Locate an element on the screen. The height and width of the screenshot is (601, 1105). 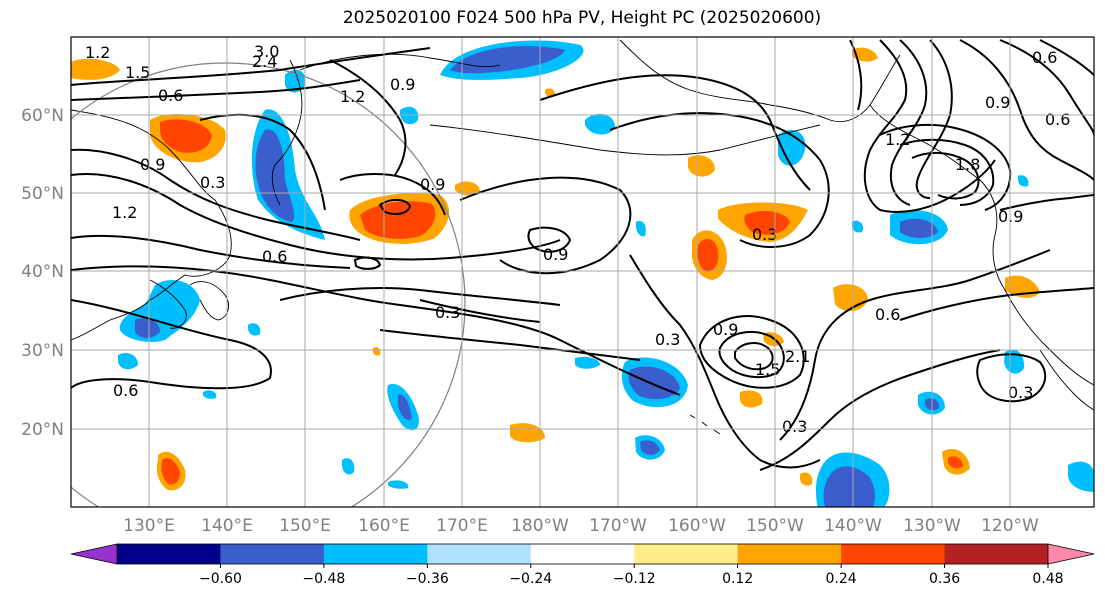
colorbar-tick-label: −0.48 is located at coordinates (323, 579).